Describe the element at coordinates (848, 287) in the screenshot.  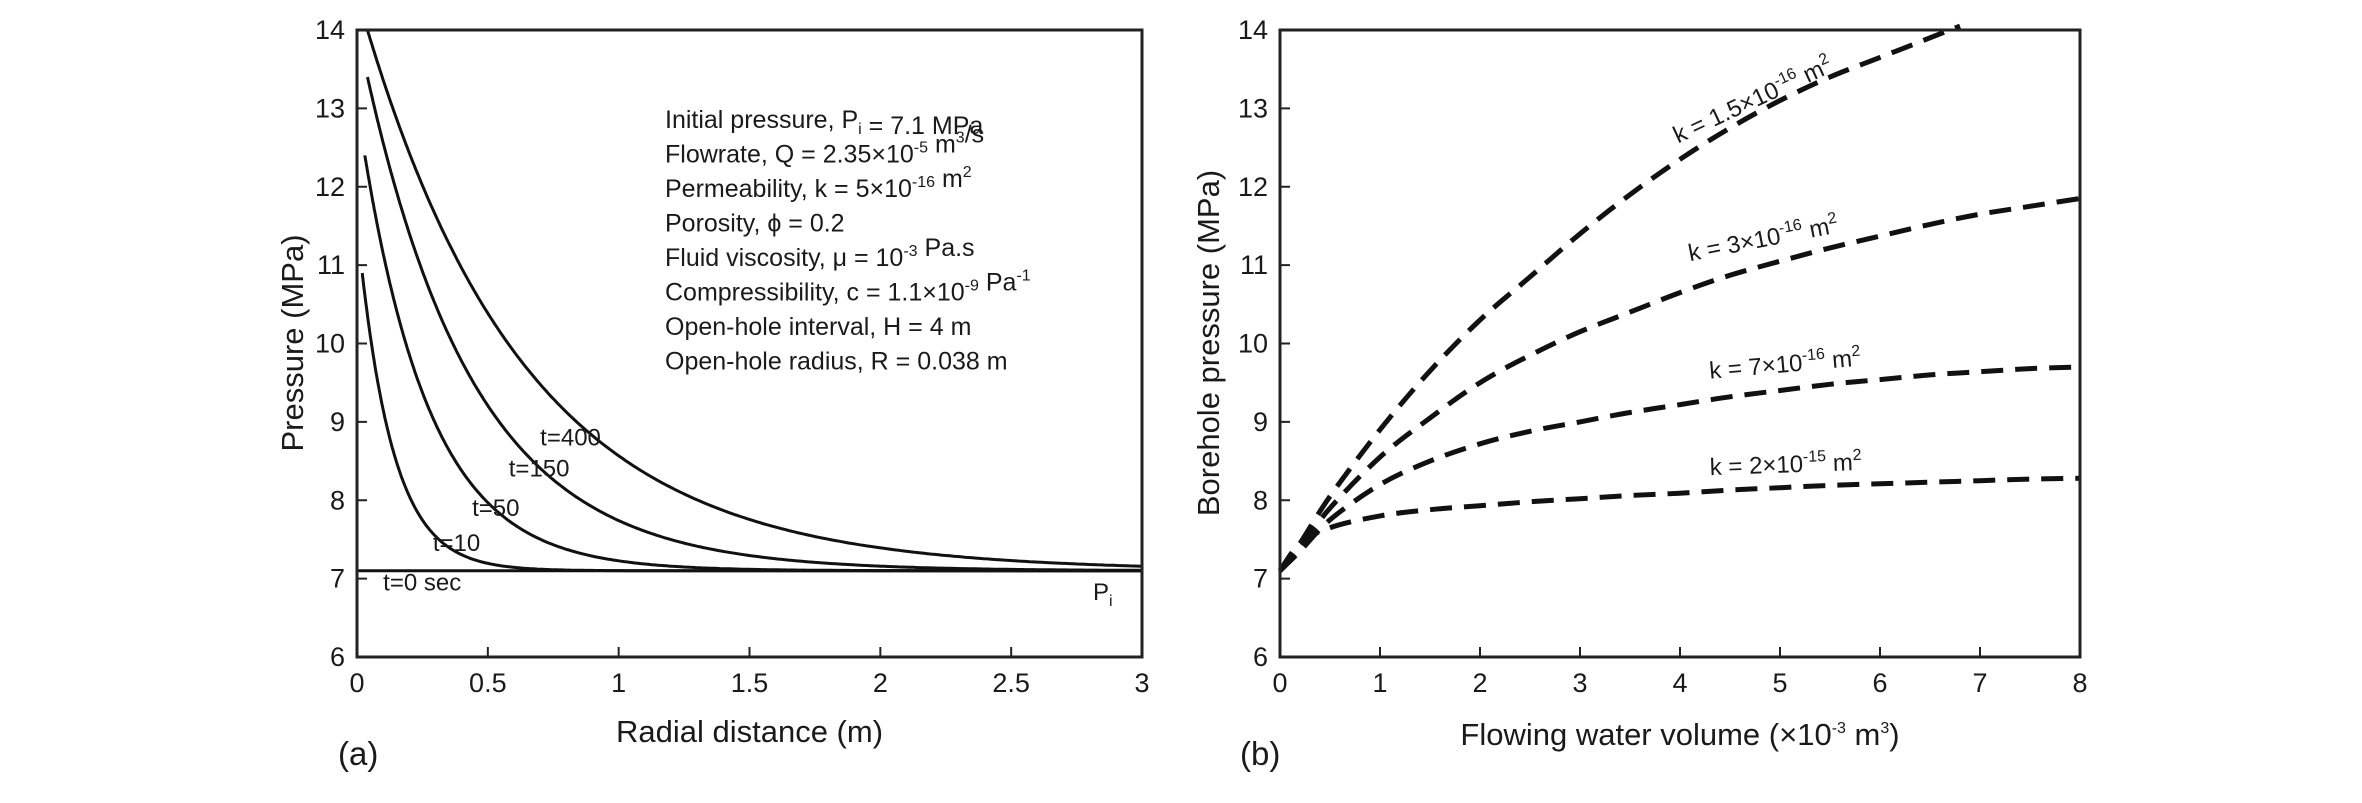
I see `parameter-line: Compressibility, c = 1.1×10-9 Pa-1` at that location.